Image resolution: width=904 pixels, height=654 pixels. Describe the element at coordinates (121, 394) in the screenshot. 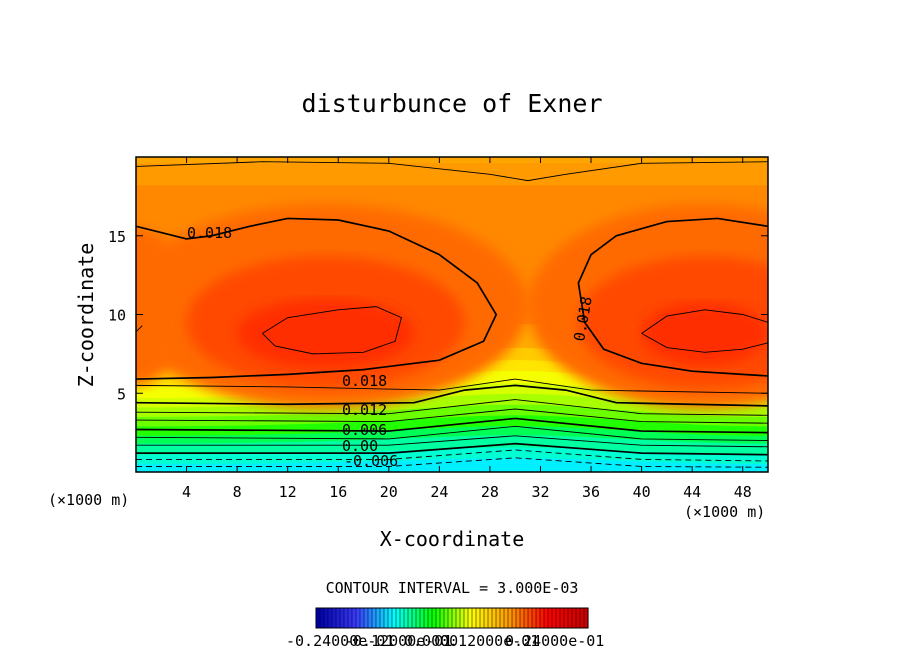

I see `y-tick-label: 5` at that location.